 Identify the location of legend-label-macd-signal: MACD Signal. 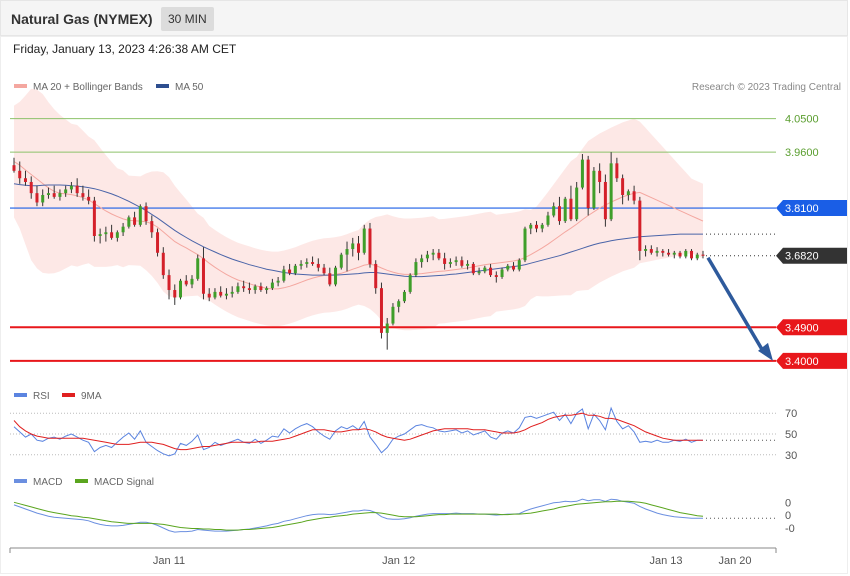
(124, 482).